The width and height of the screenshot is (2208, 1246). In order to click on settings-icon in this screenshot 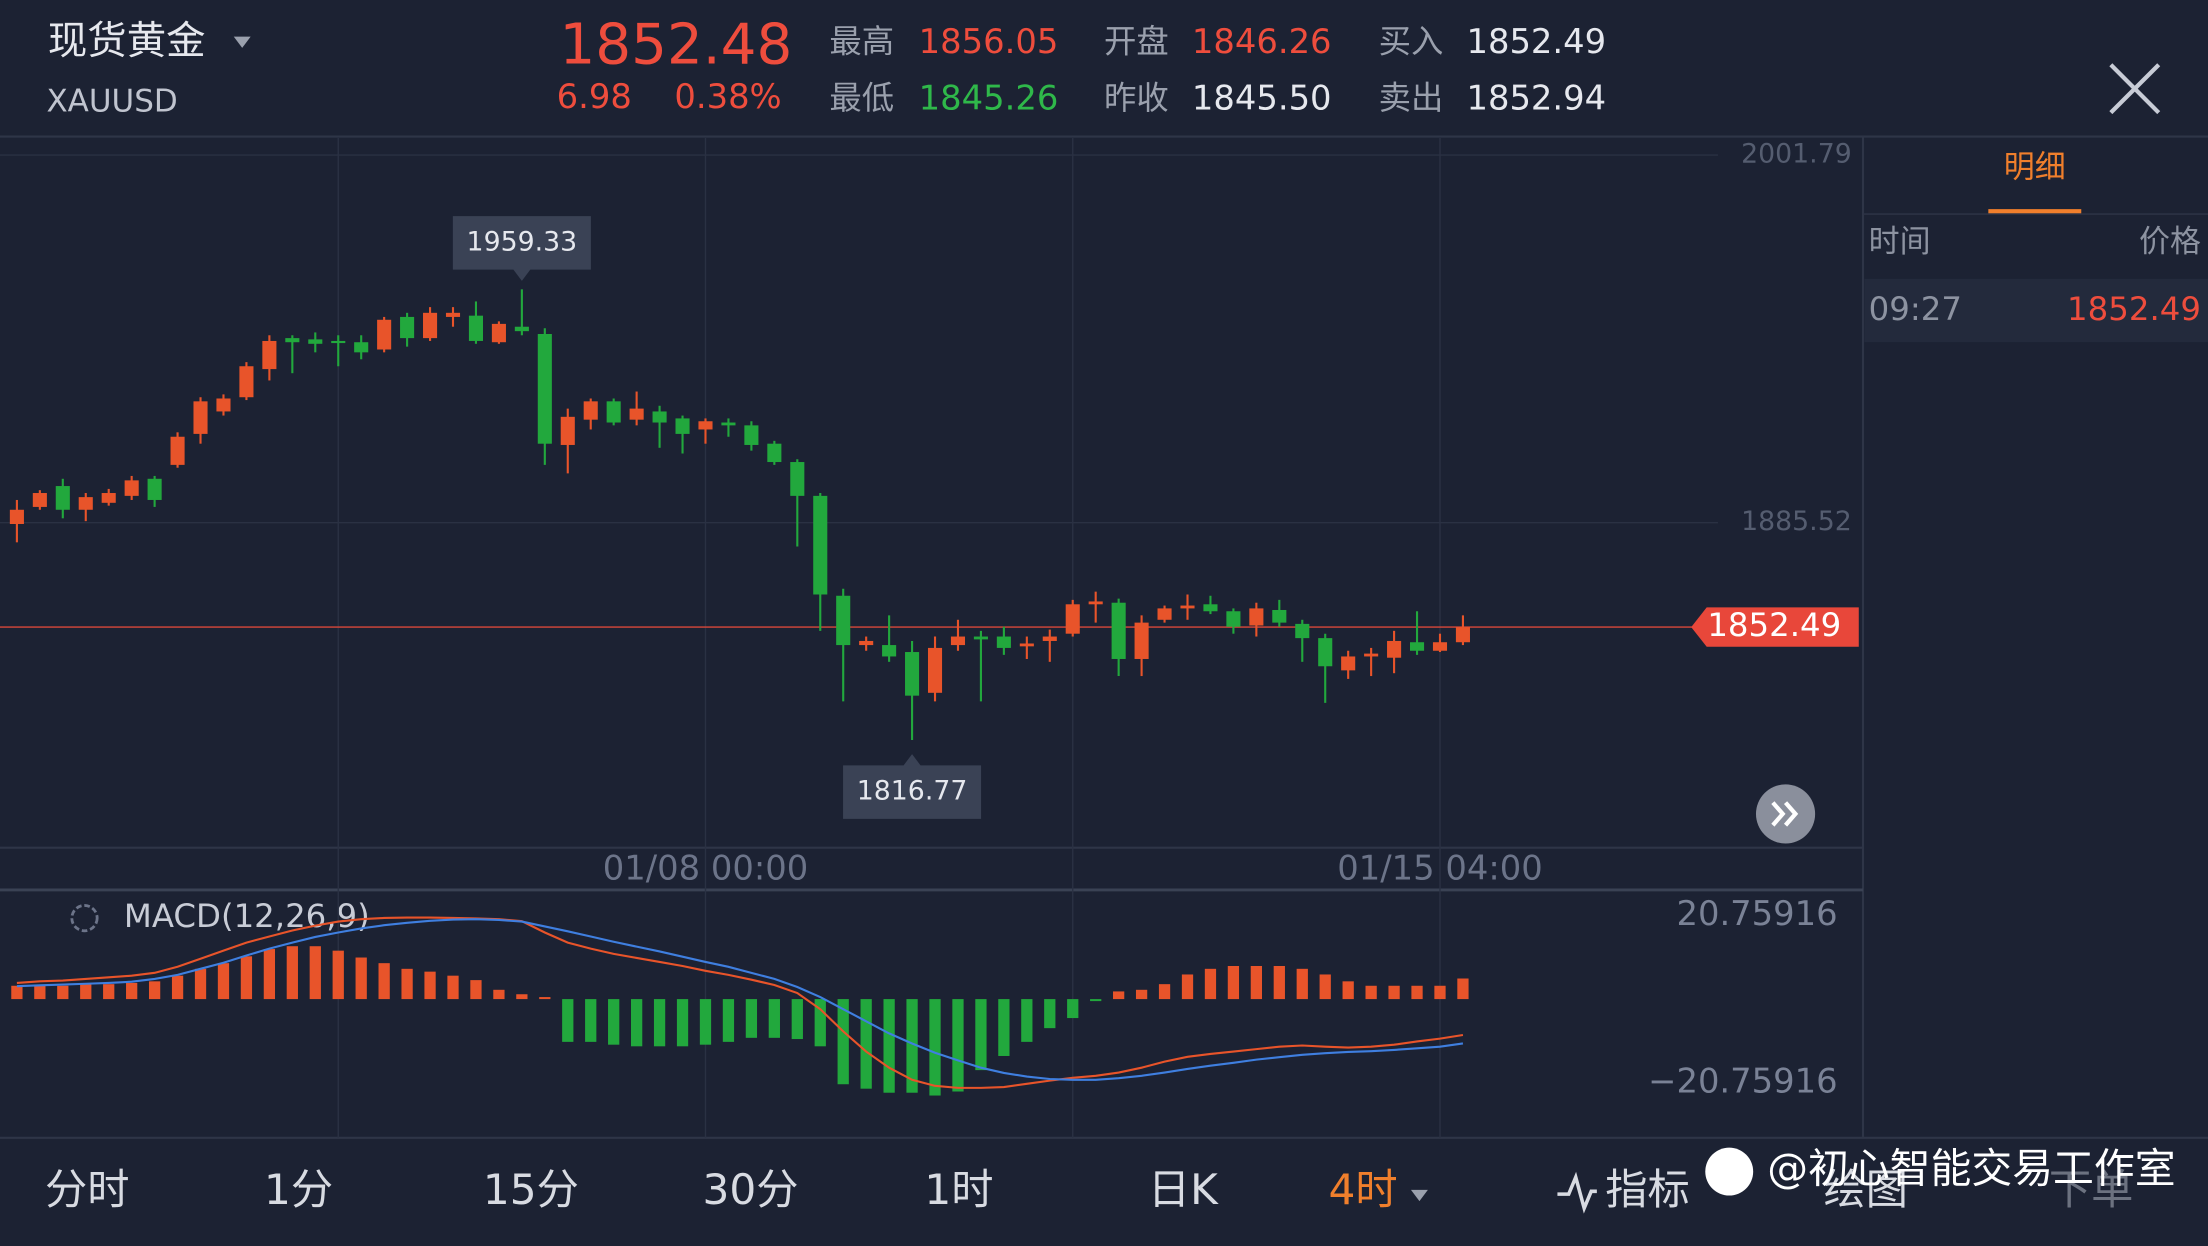, I will do `click(84, 918)`.